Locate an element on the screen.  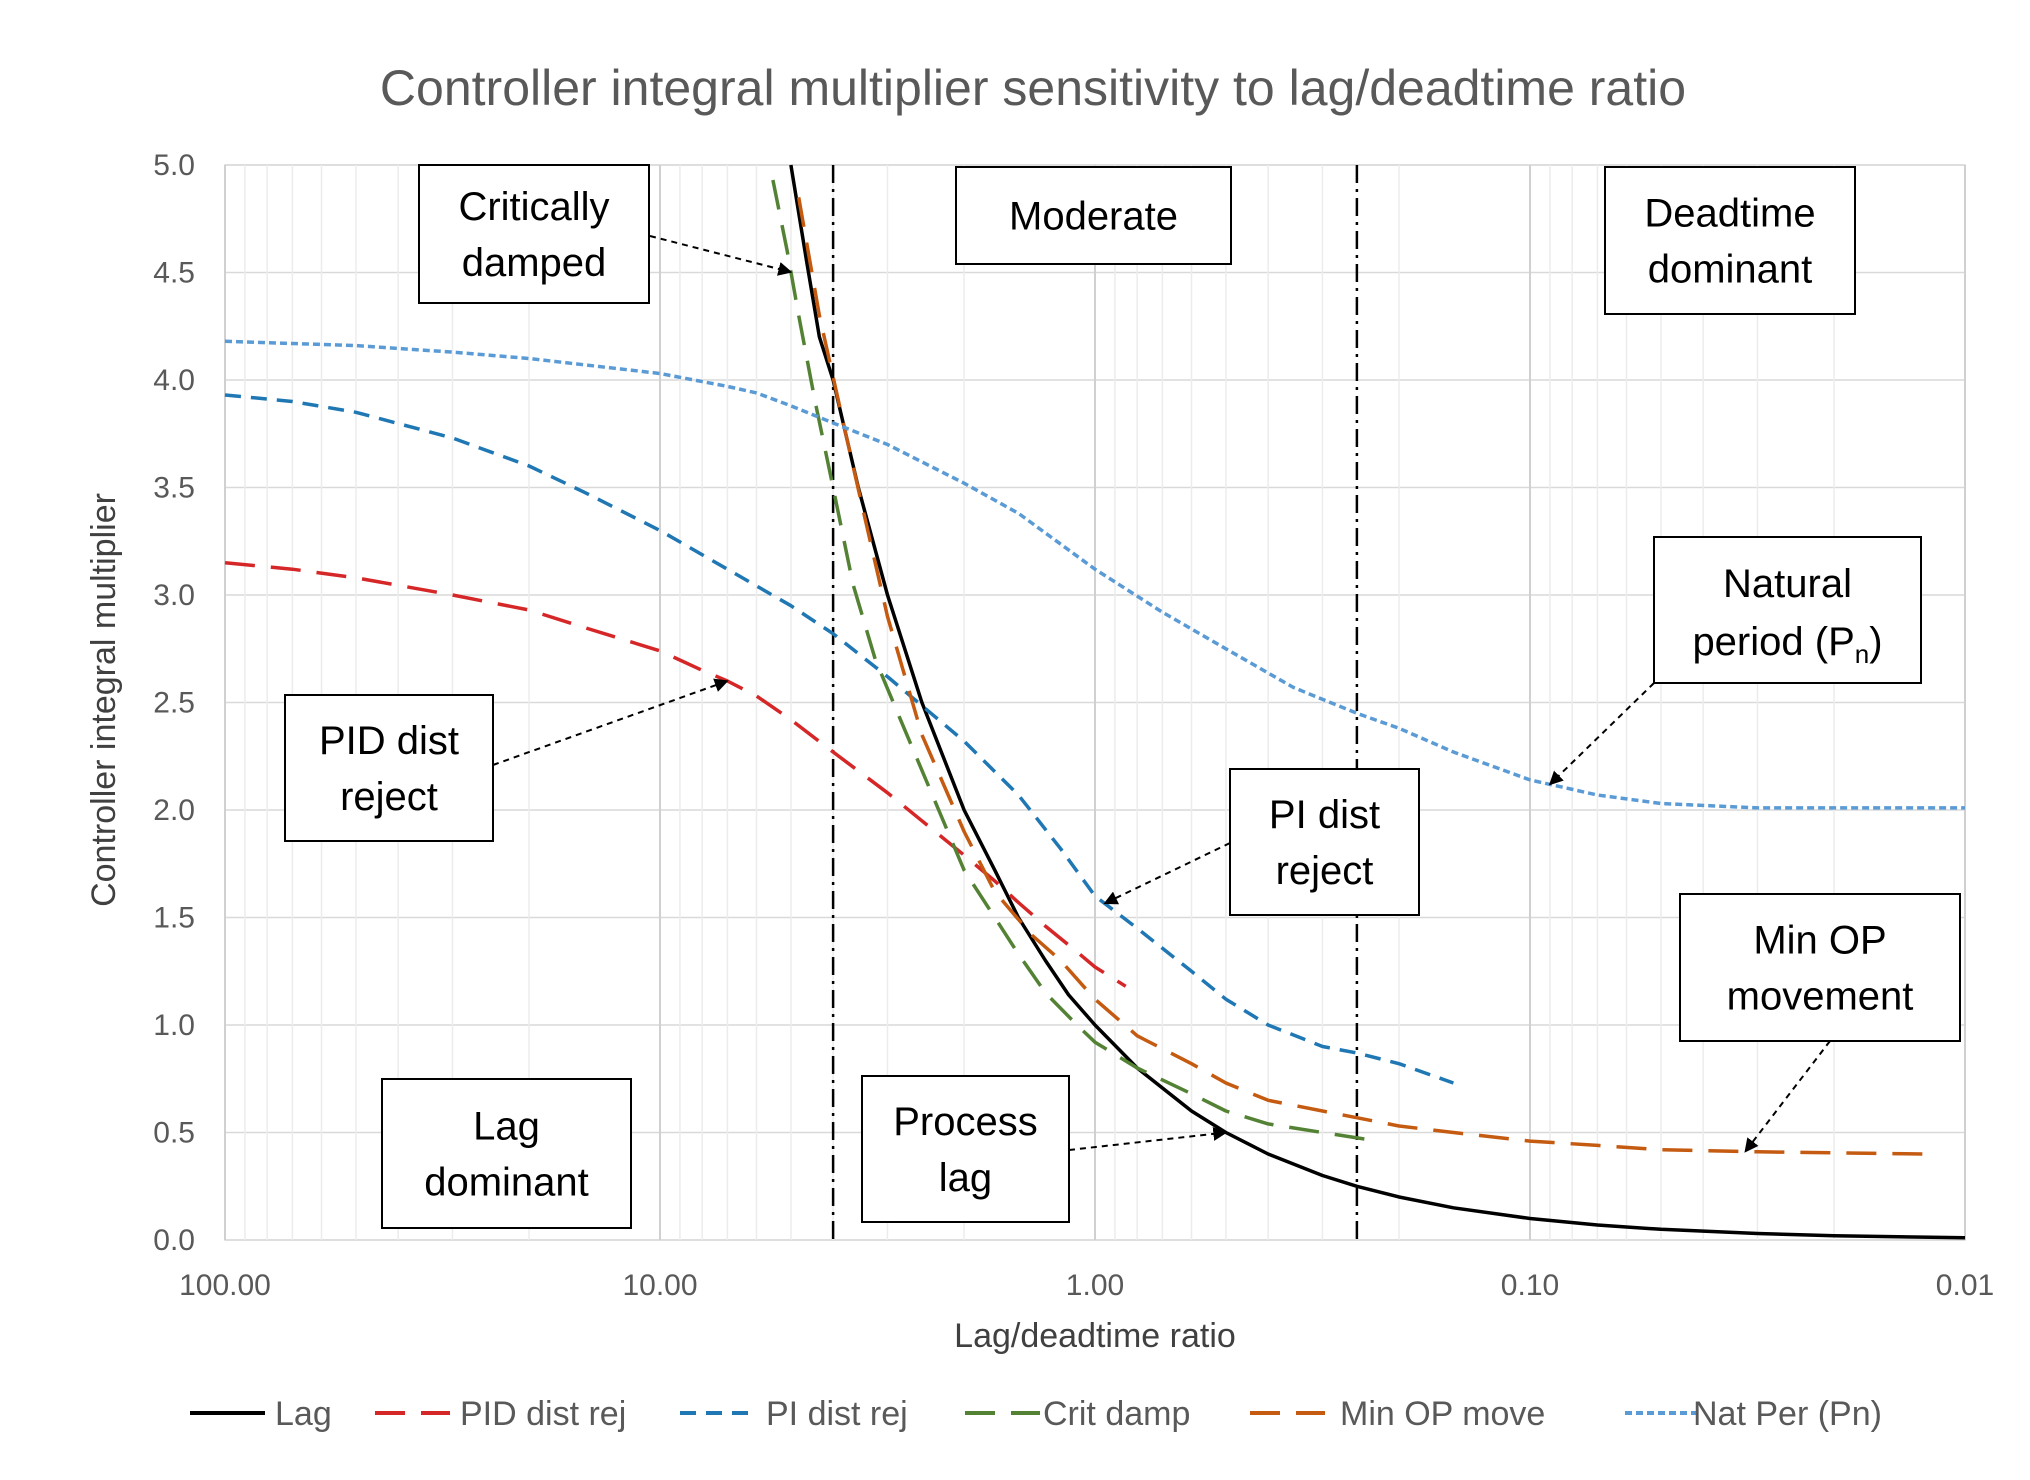
annotation-text-line: period (Pn) is located at coordinates (1787, 644).